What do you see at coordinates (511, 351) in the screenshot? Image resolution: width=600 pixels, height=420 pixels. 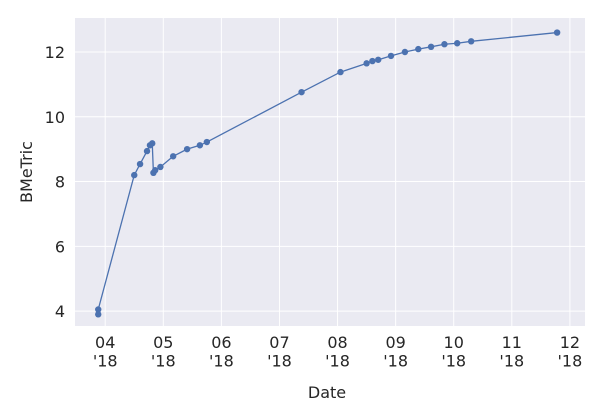 I see `x-tick-label: 11'18` at bounding box center [511, 351].